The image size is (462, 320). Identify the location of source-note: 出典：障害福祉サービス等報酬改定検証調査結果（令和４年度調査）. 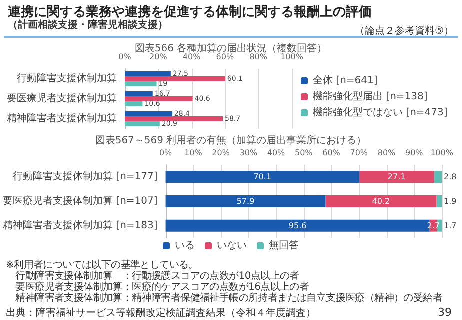
(161, 313).